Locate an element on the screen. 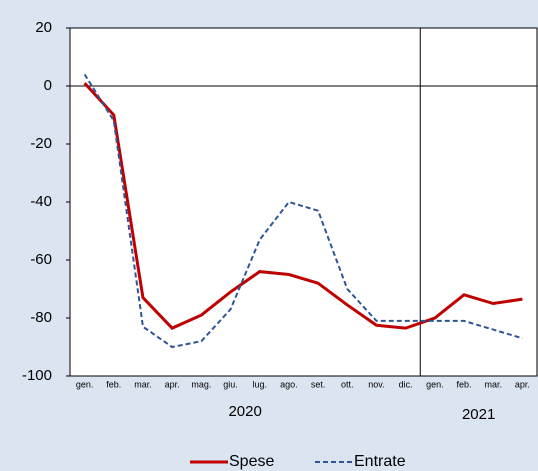 This screenshot has height=471, width=538. y-tick-label: -80 is located at coordinates (41, 317).